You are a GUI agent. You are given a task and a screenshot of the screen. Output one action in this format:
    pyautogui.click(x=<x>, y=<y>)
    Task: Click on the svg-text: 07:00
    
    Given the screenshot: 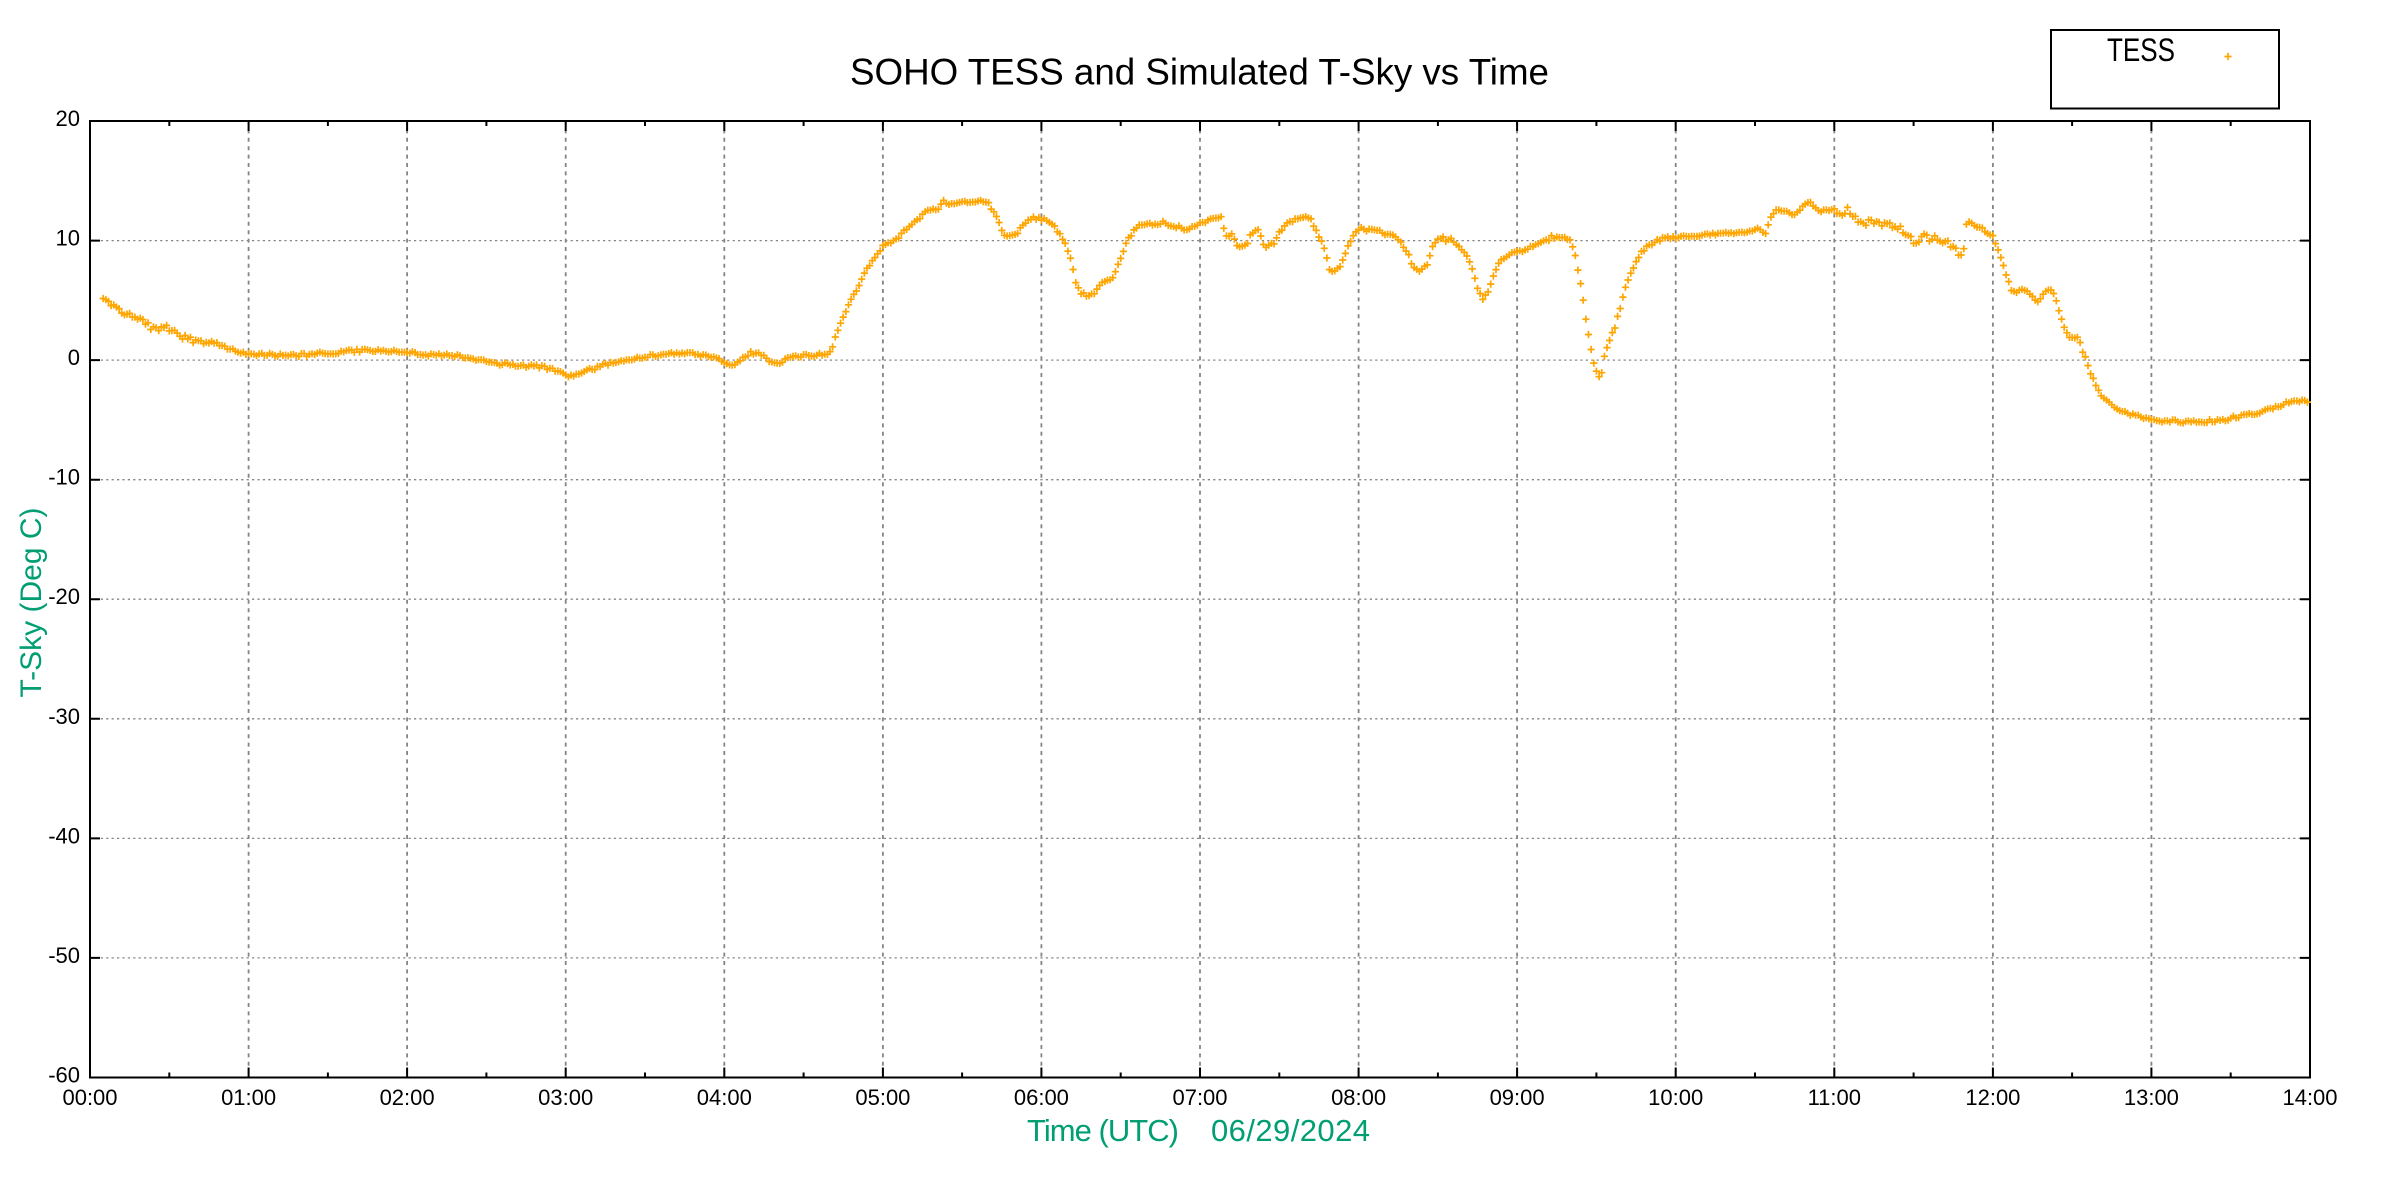 What is the action you would take?
    pyautogui.click(x=1199, y=1097)
    